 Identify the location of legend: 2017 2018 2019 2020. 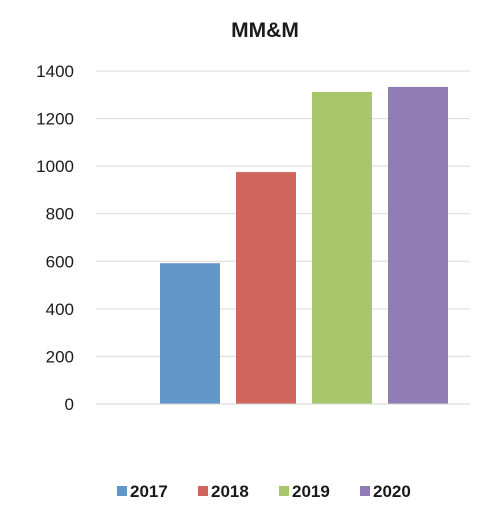
(264, 491).